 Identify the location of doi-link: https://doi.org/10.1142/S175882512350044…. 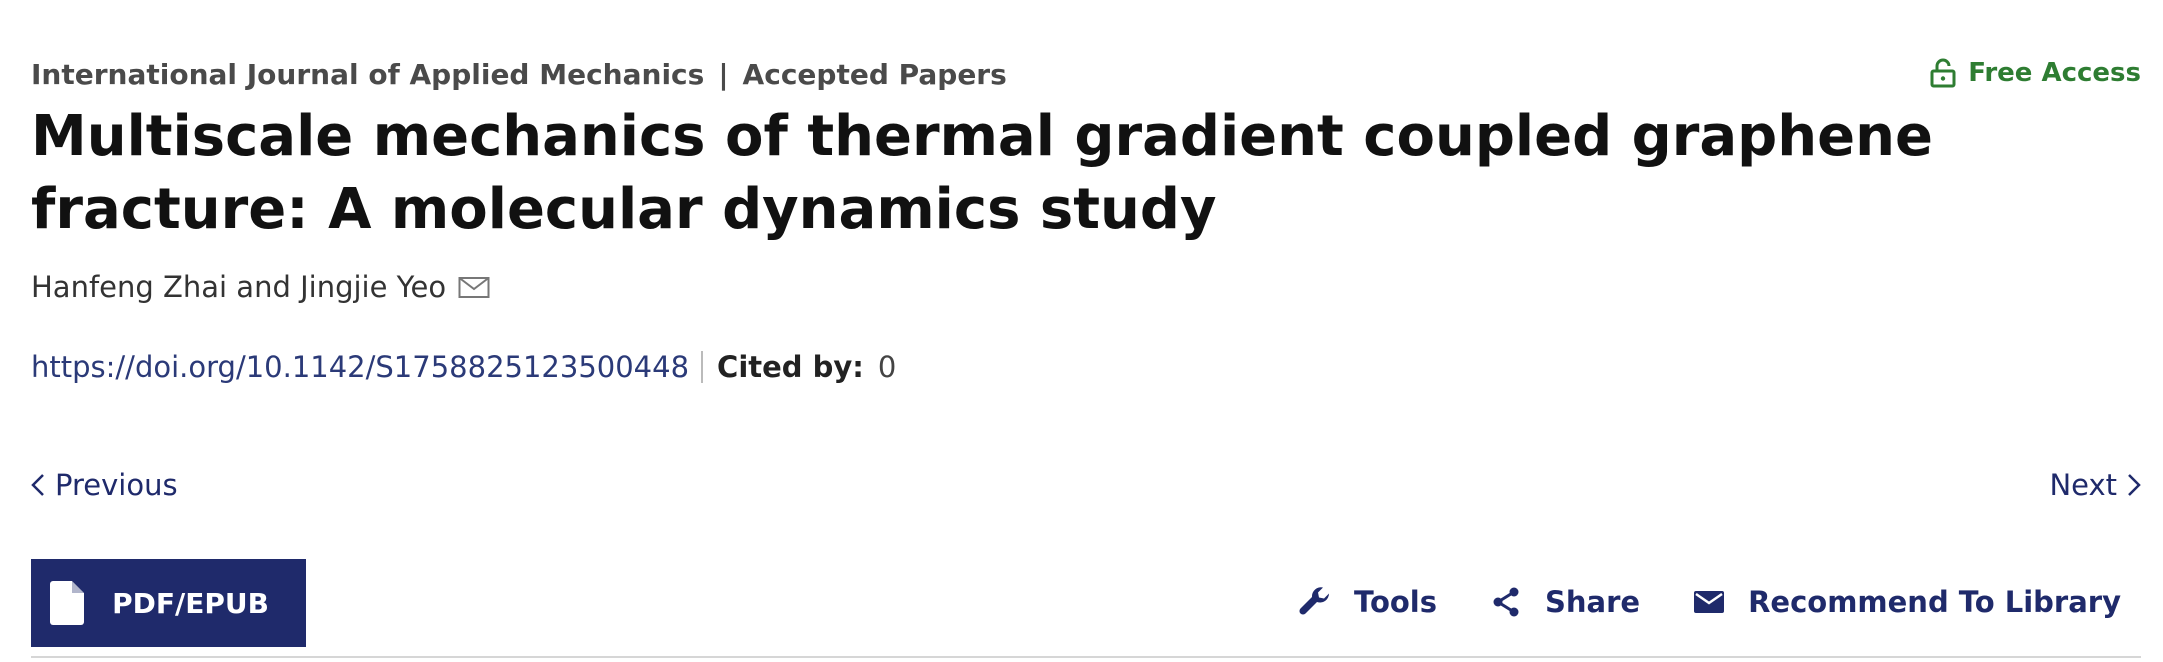
(360, 367).